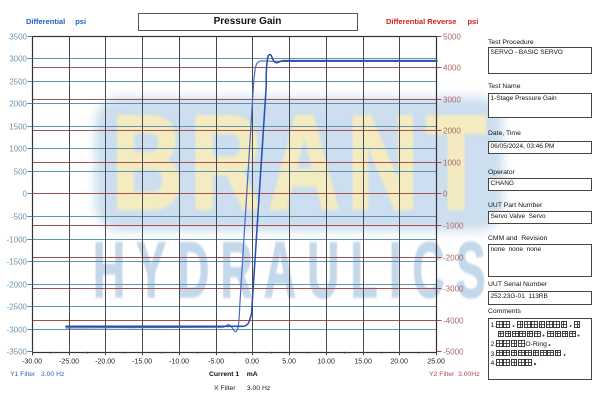 This screenshot has height=400, width=600. What do you see at coordinates (32, 361) in the screenshot?
I see `svg-text: -30.00` at bounding box center [32, 361].